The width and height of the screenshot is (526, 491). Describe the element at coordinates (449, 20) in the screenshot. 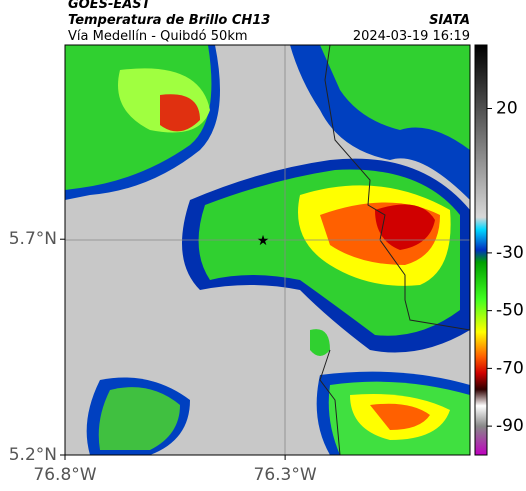

I see `source: SIATA` at that location.